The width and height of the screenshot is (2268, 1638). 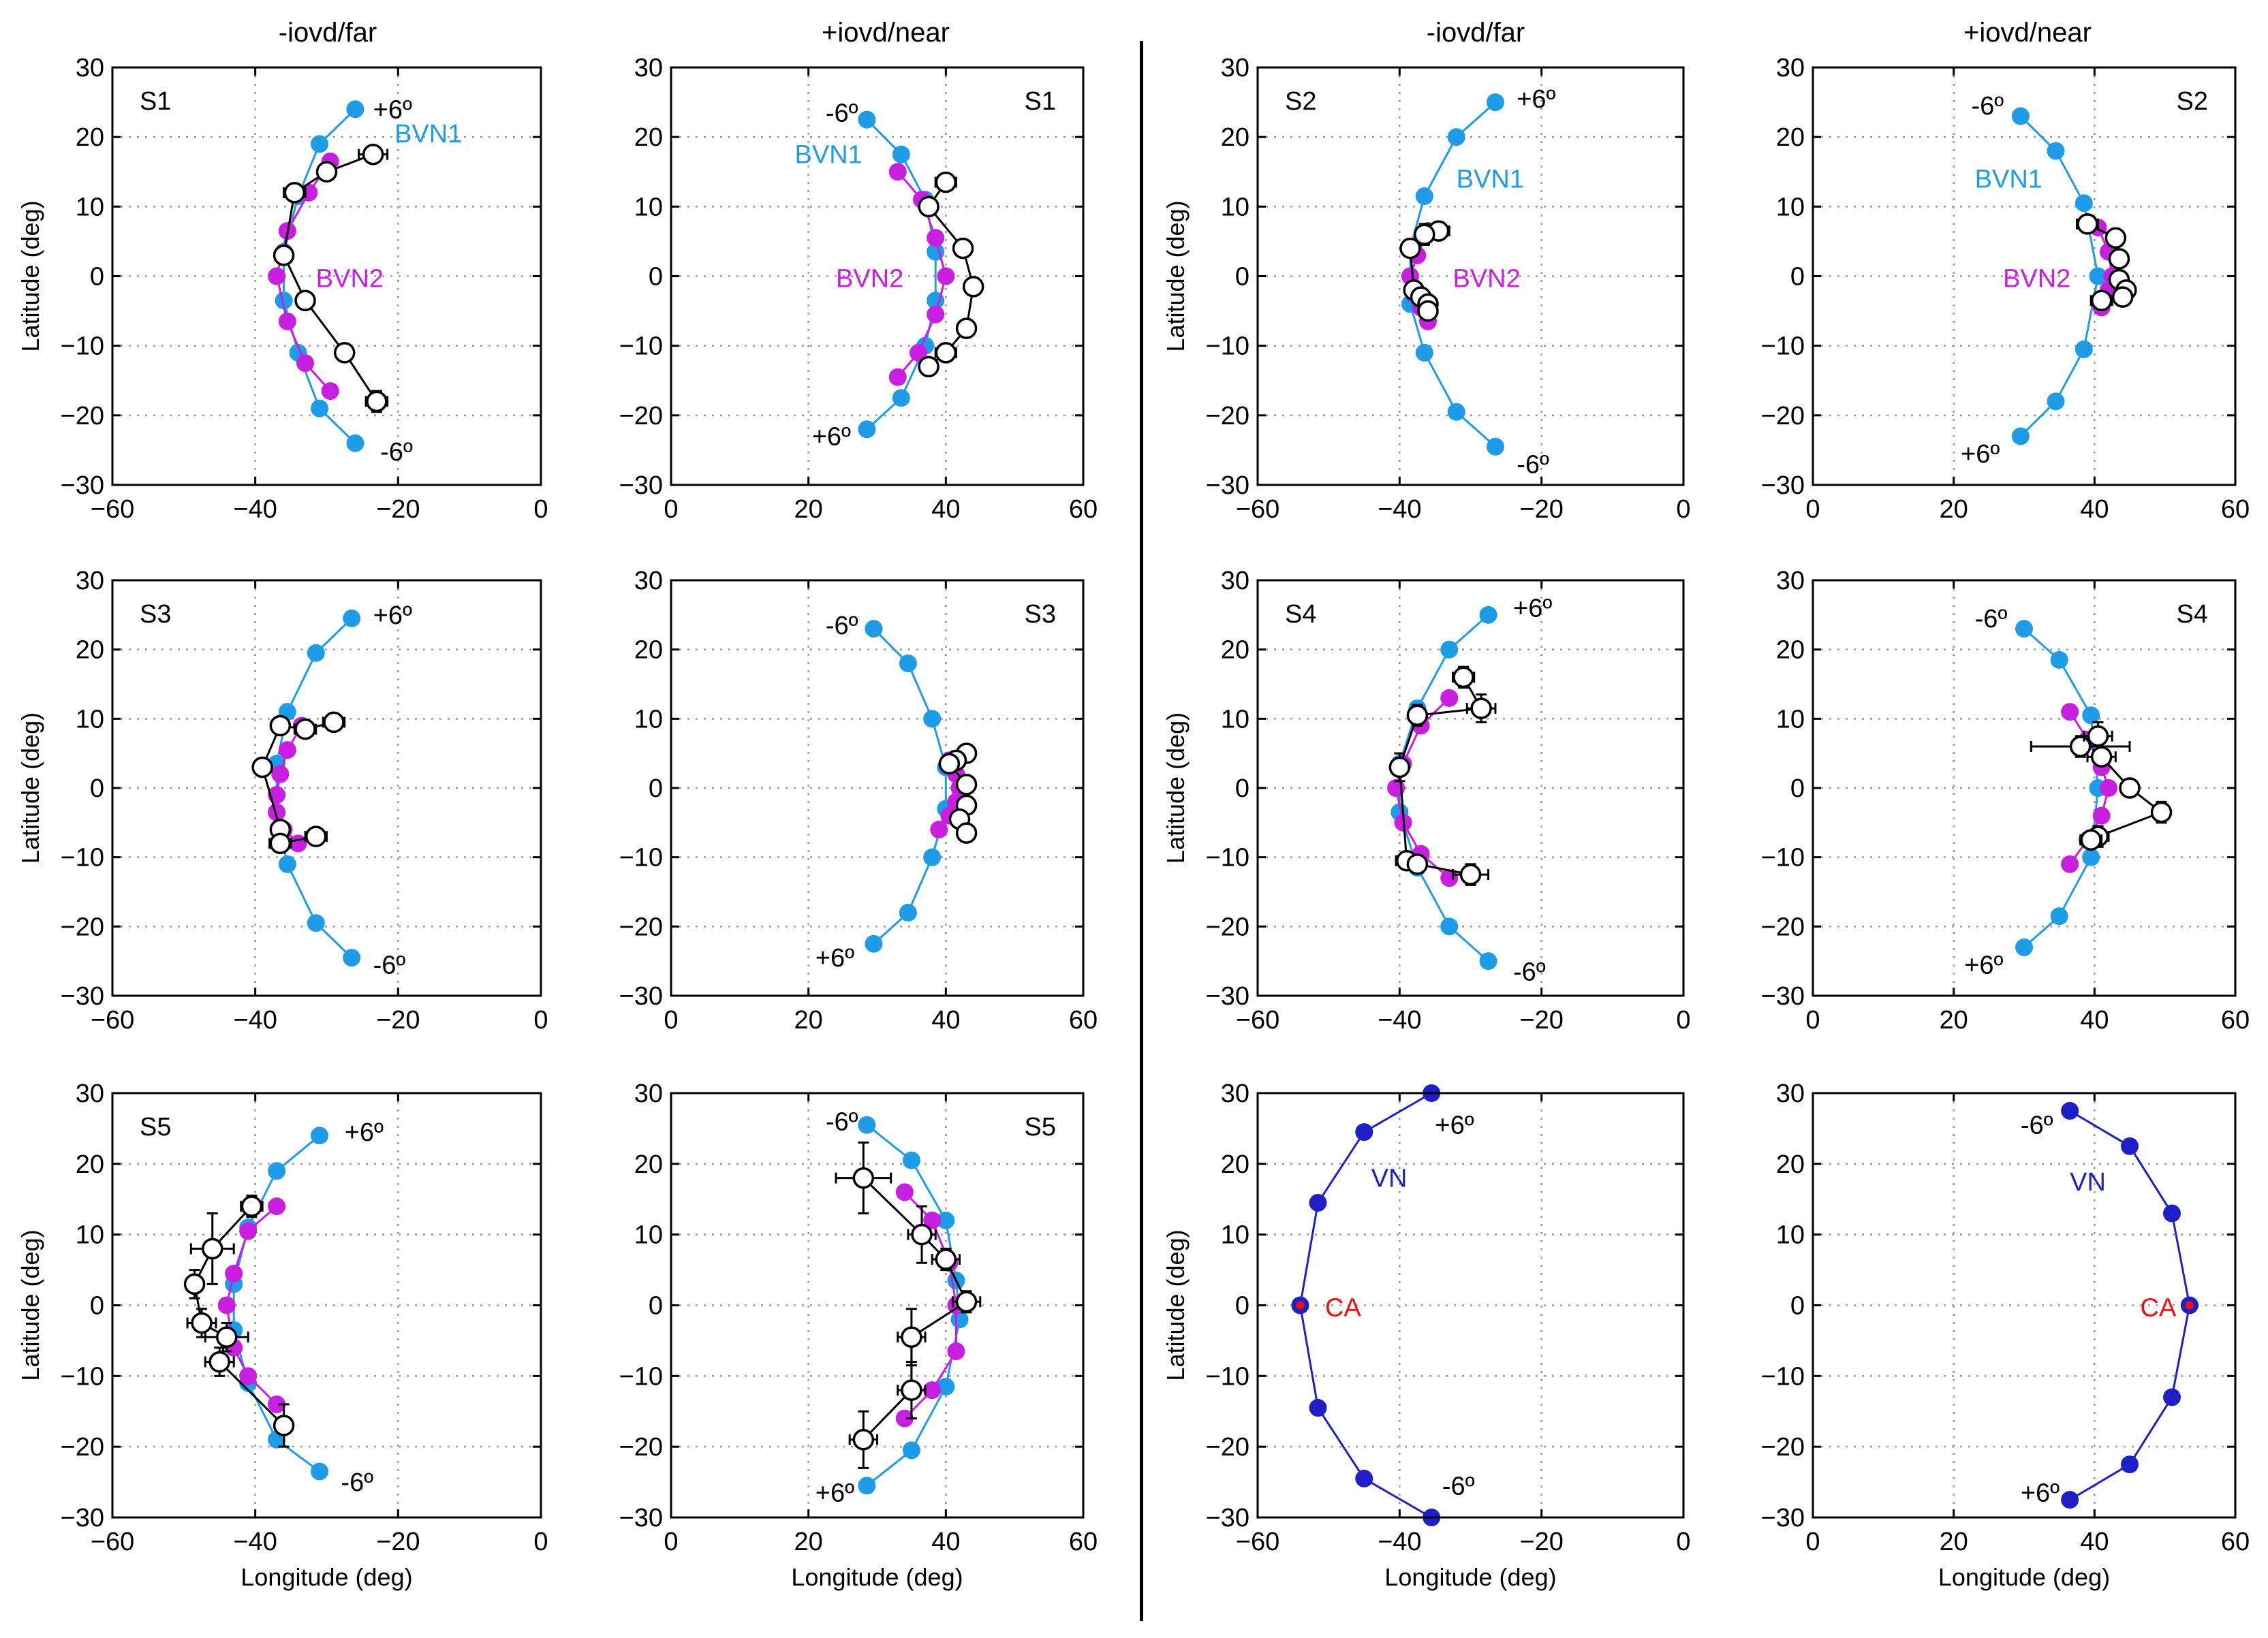 What do you see at coordinates (1813, 509) in the screenshot?
I see `x-tick-label: 0` at bounding box center [1813, 509].